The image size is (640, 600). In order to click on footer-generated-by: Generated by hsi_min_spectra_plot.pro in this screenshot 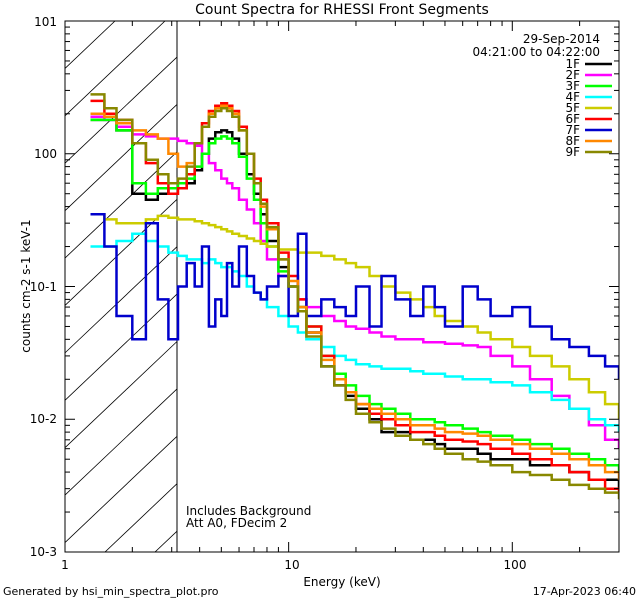, I will do `click(111, 591)`.